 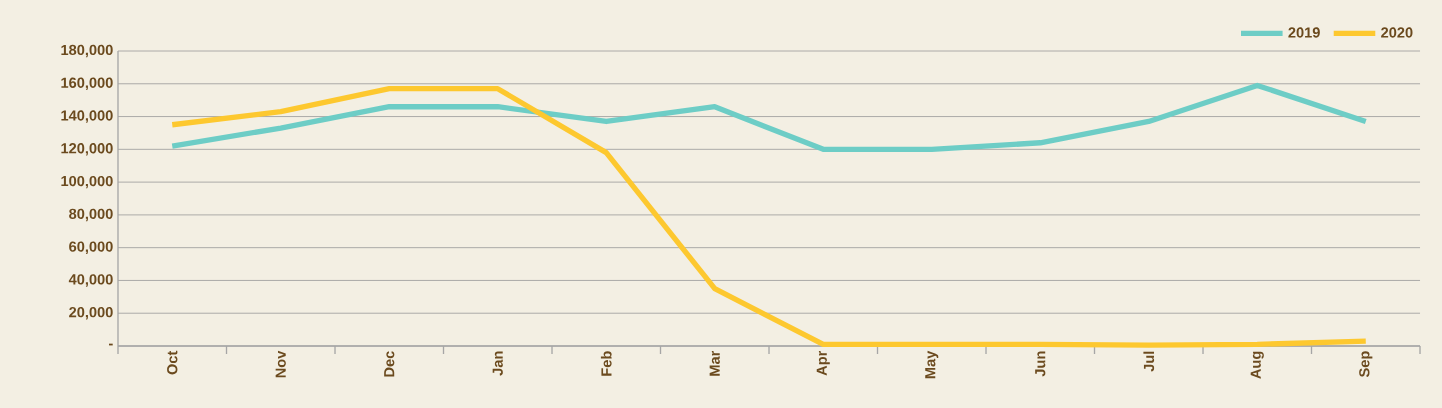 What do you see at coordinates (714, 363) in the screenshot?
I see `x-tick-label: Mar` at bounding box center [714, 363].